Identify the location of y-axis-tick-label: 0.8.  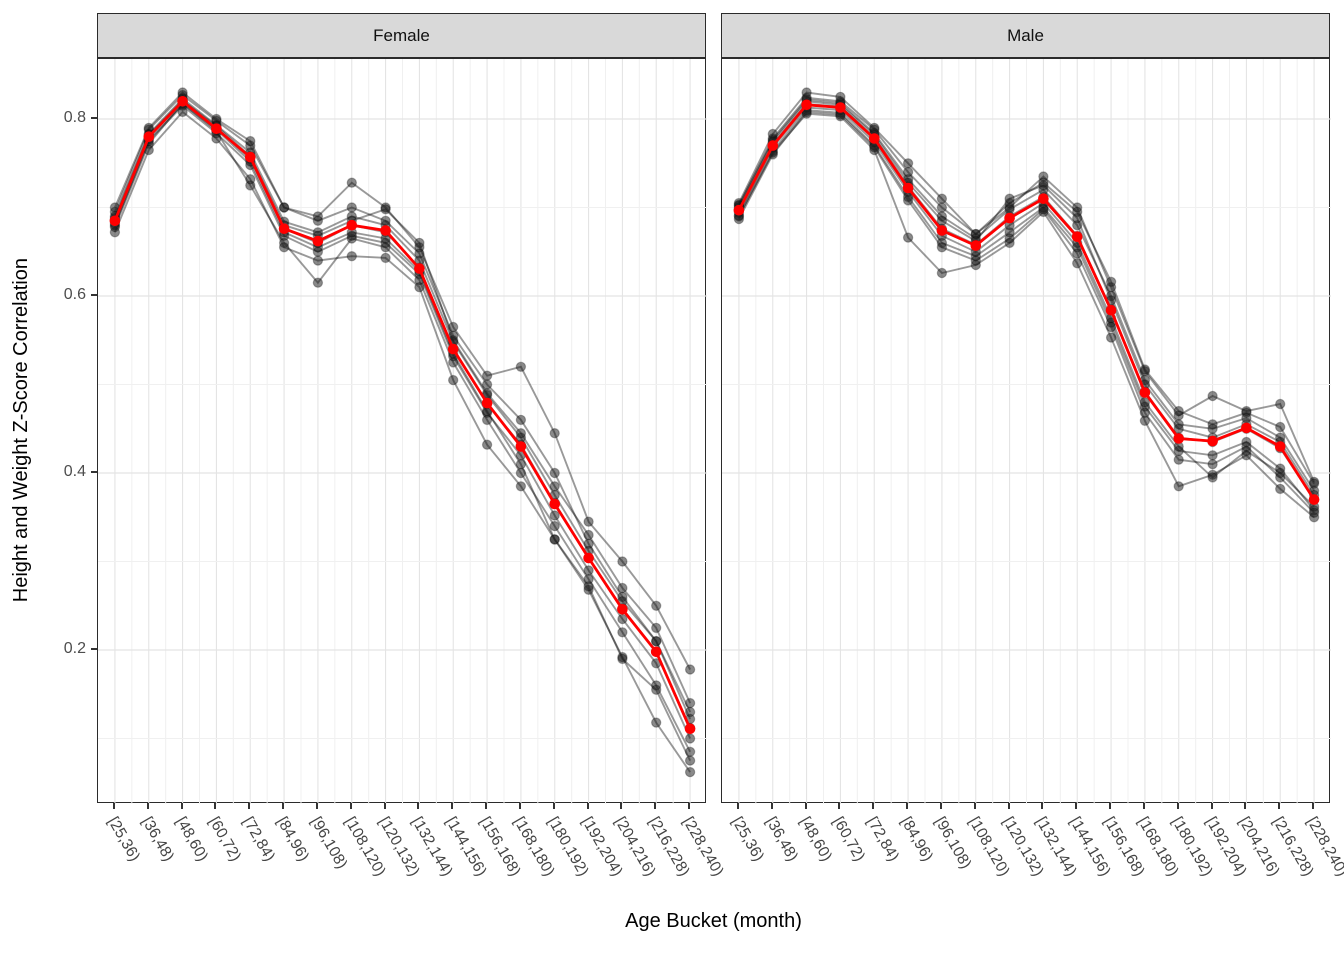
(74, 117).